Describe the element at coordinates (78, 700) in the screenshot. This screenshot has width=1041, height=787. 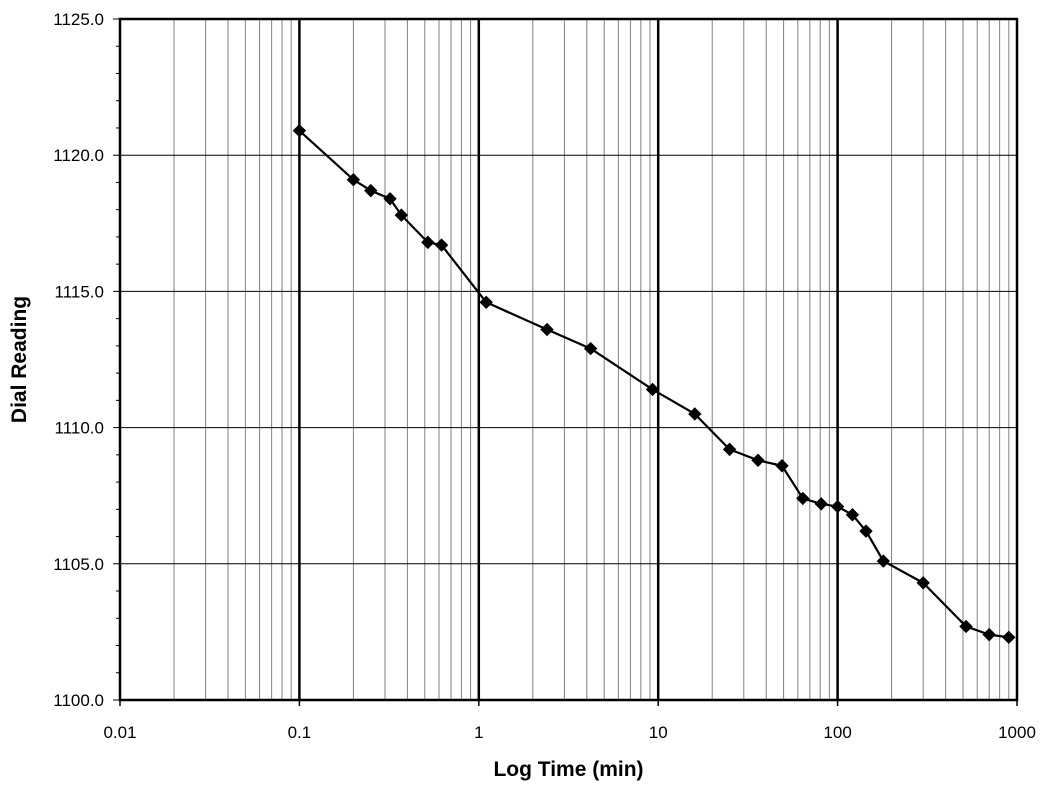
I see `y-tick-label: 1100.0` at that location.